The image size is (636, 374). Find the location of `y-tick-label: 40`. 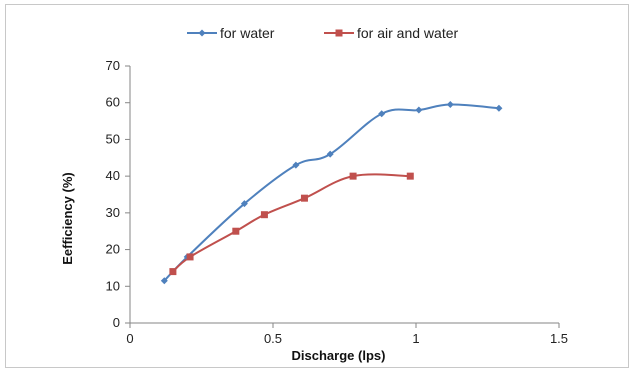

y-tick-label: 40 is located at coordinates (113, 175).